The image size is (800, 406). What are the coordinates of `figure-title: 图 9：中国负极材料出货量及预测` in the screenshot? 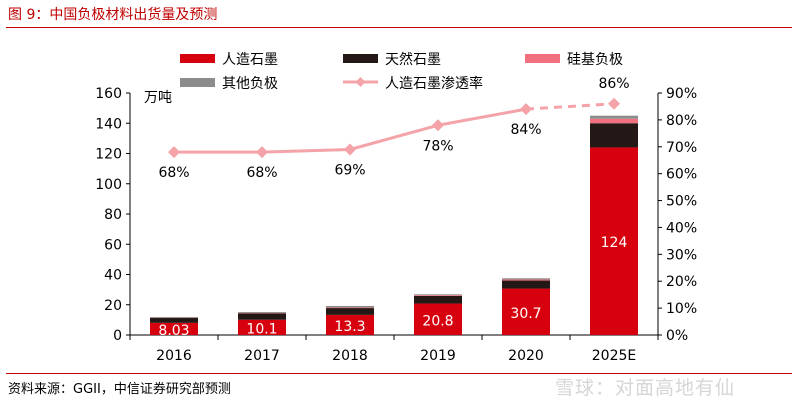 It's located at (113, 15).